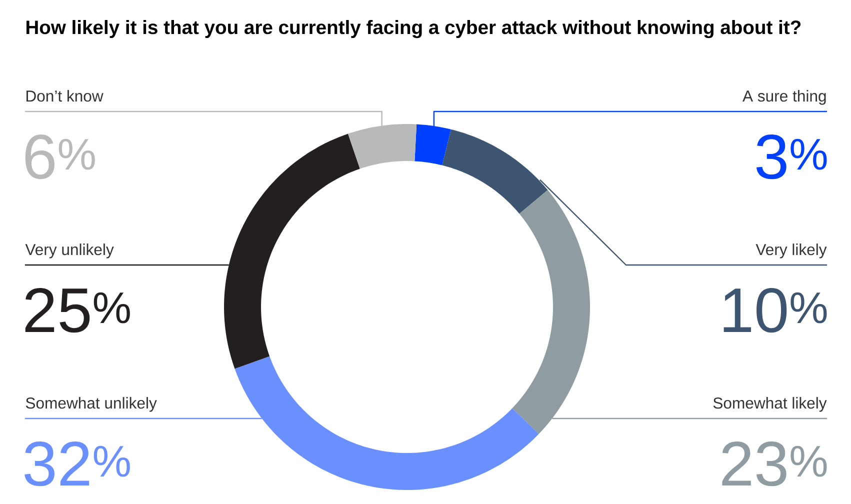  Describe the element at coordinates (77, 310) in the screenshot. I see `data-label: 25$^{%}$` at that location.